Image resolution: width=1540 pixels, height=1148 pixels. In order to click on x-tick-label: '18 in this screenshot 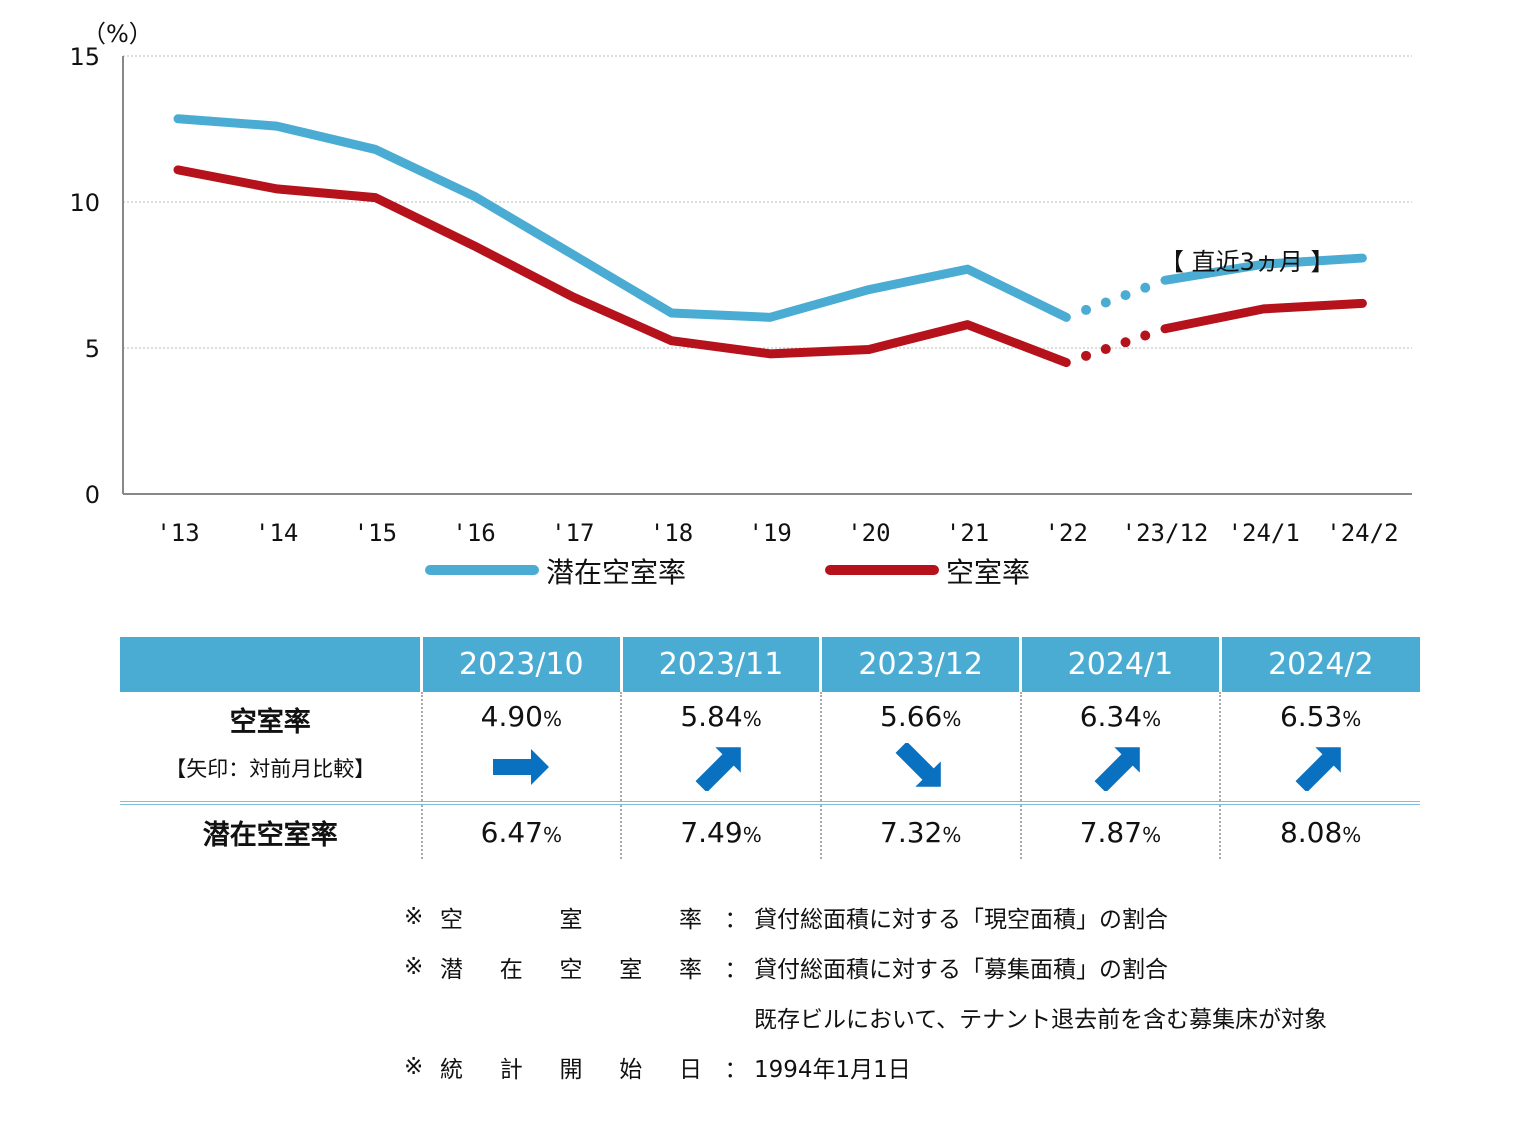, I will do `click(671, 533)`.